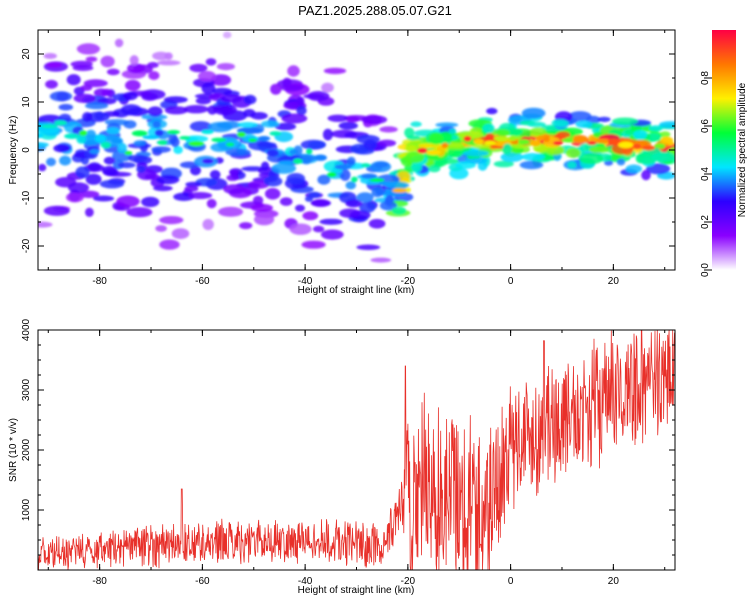 This screenshot has width=750, height=600. I want to click on colorbar-tick-label: 0.2, so click(705, 222).